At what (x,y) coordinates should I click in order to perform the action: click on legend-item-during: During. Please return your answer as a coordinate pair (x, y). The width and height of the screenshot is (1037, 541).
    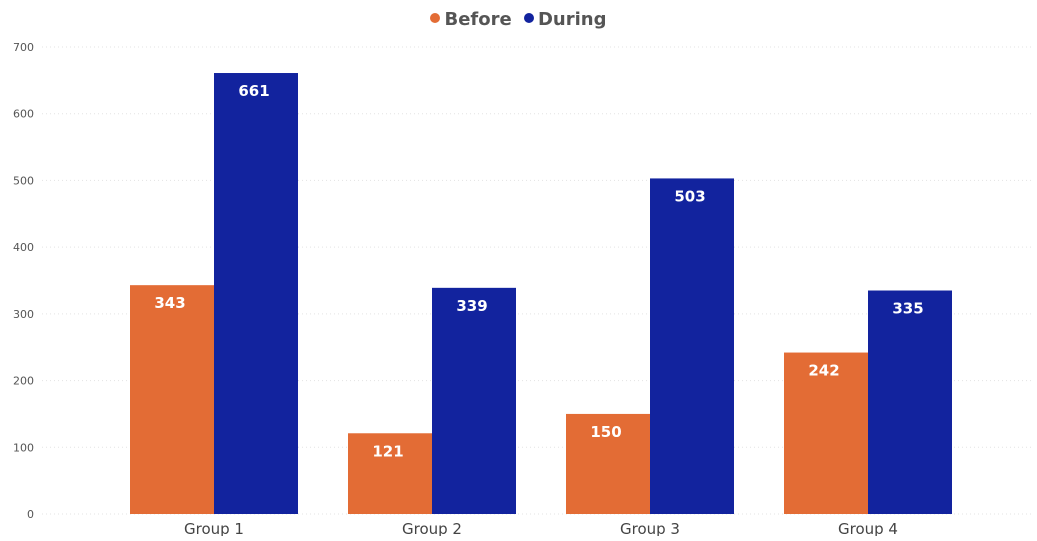
    Looking at the image, I should click on (565, 19).